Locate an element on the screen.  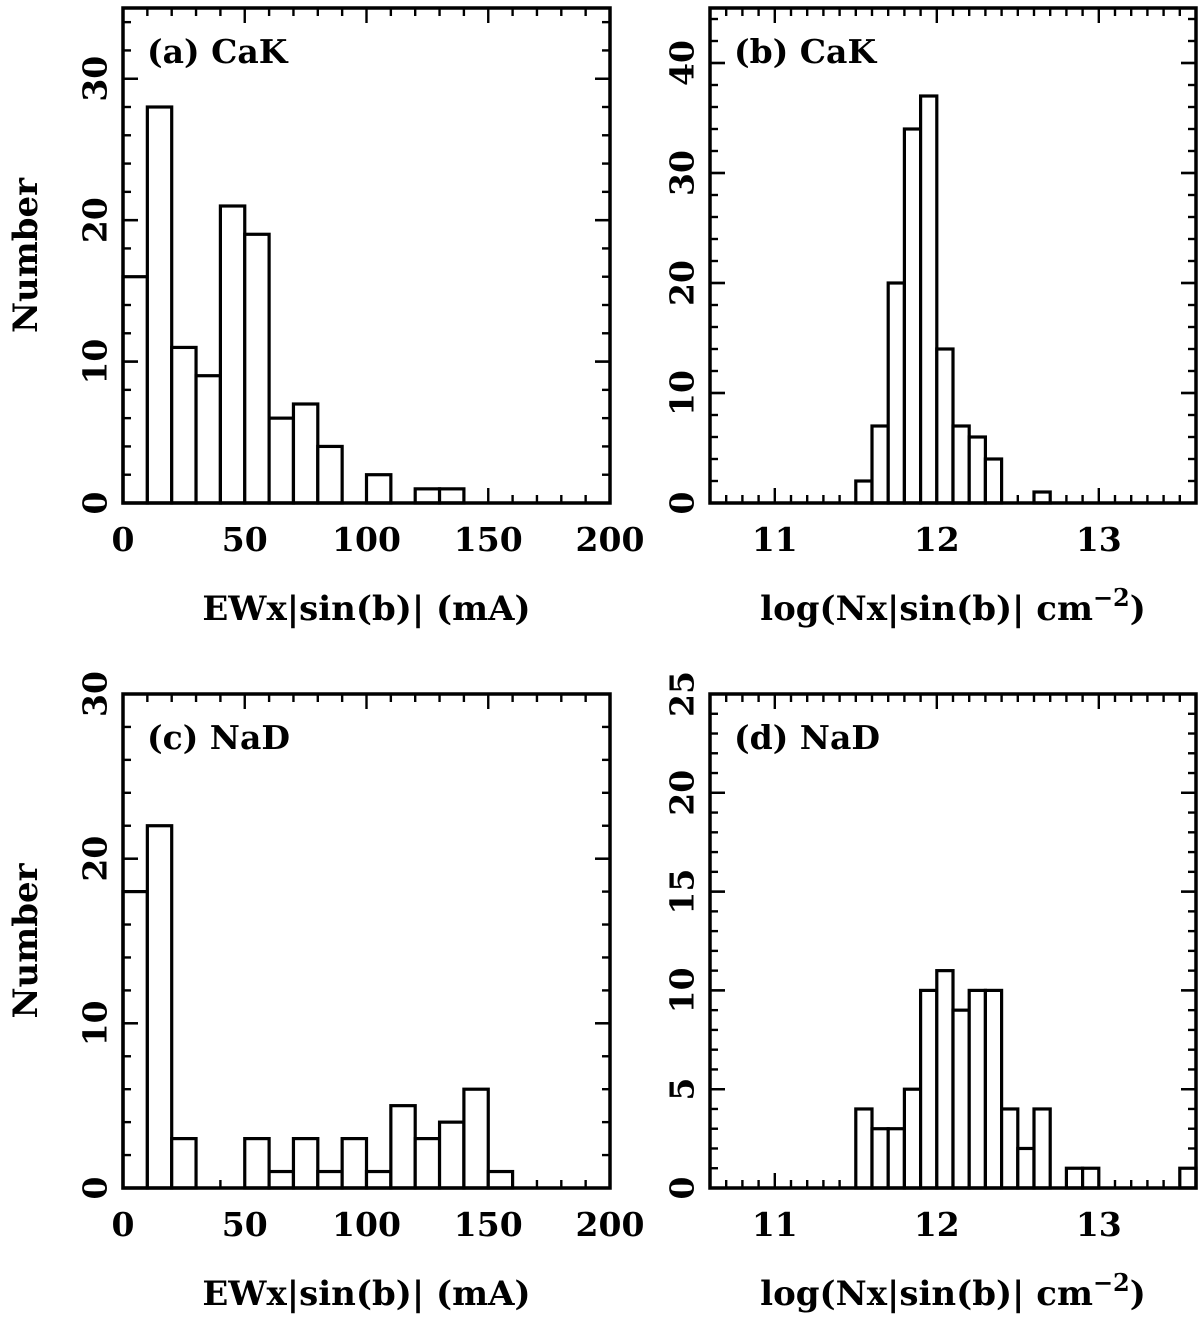
y-tick-label: 25 is located at coordinates (682, 694).